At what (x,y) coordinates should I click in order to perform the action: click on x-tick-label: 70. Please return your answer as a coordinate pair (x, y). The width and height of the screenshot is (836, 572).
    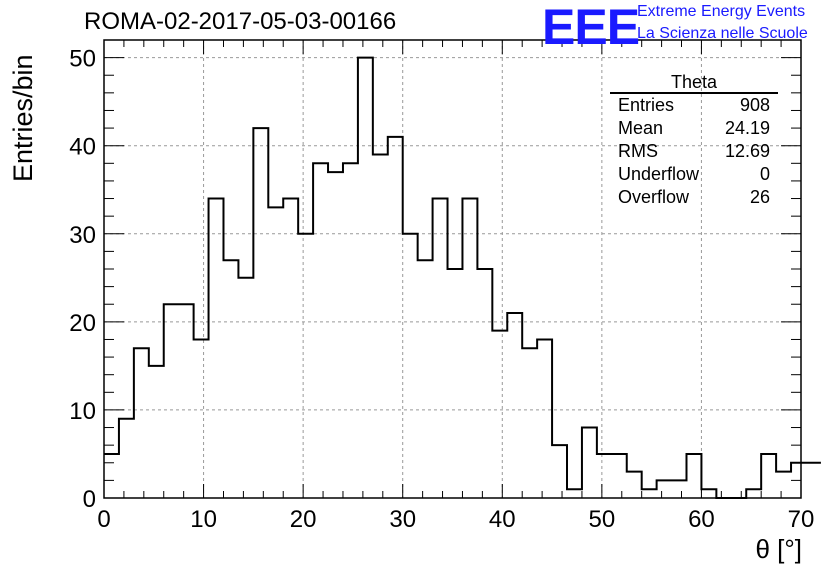
    Looking at the image, I should click on (801, 519).